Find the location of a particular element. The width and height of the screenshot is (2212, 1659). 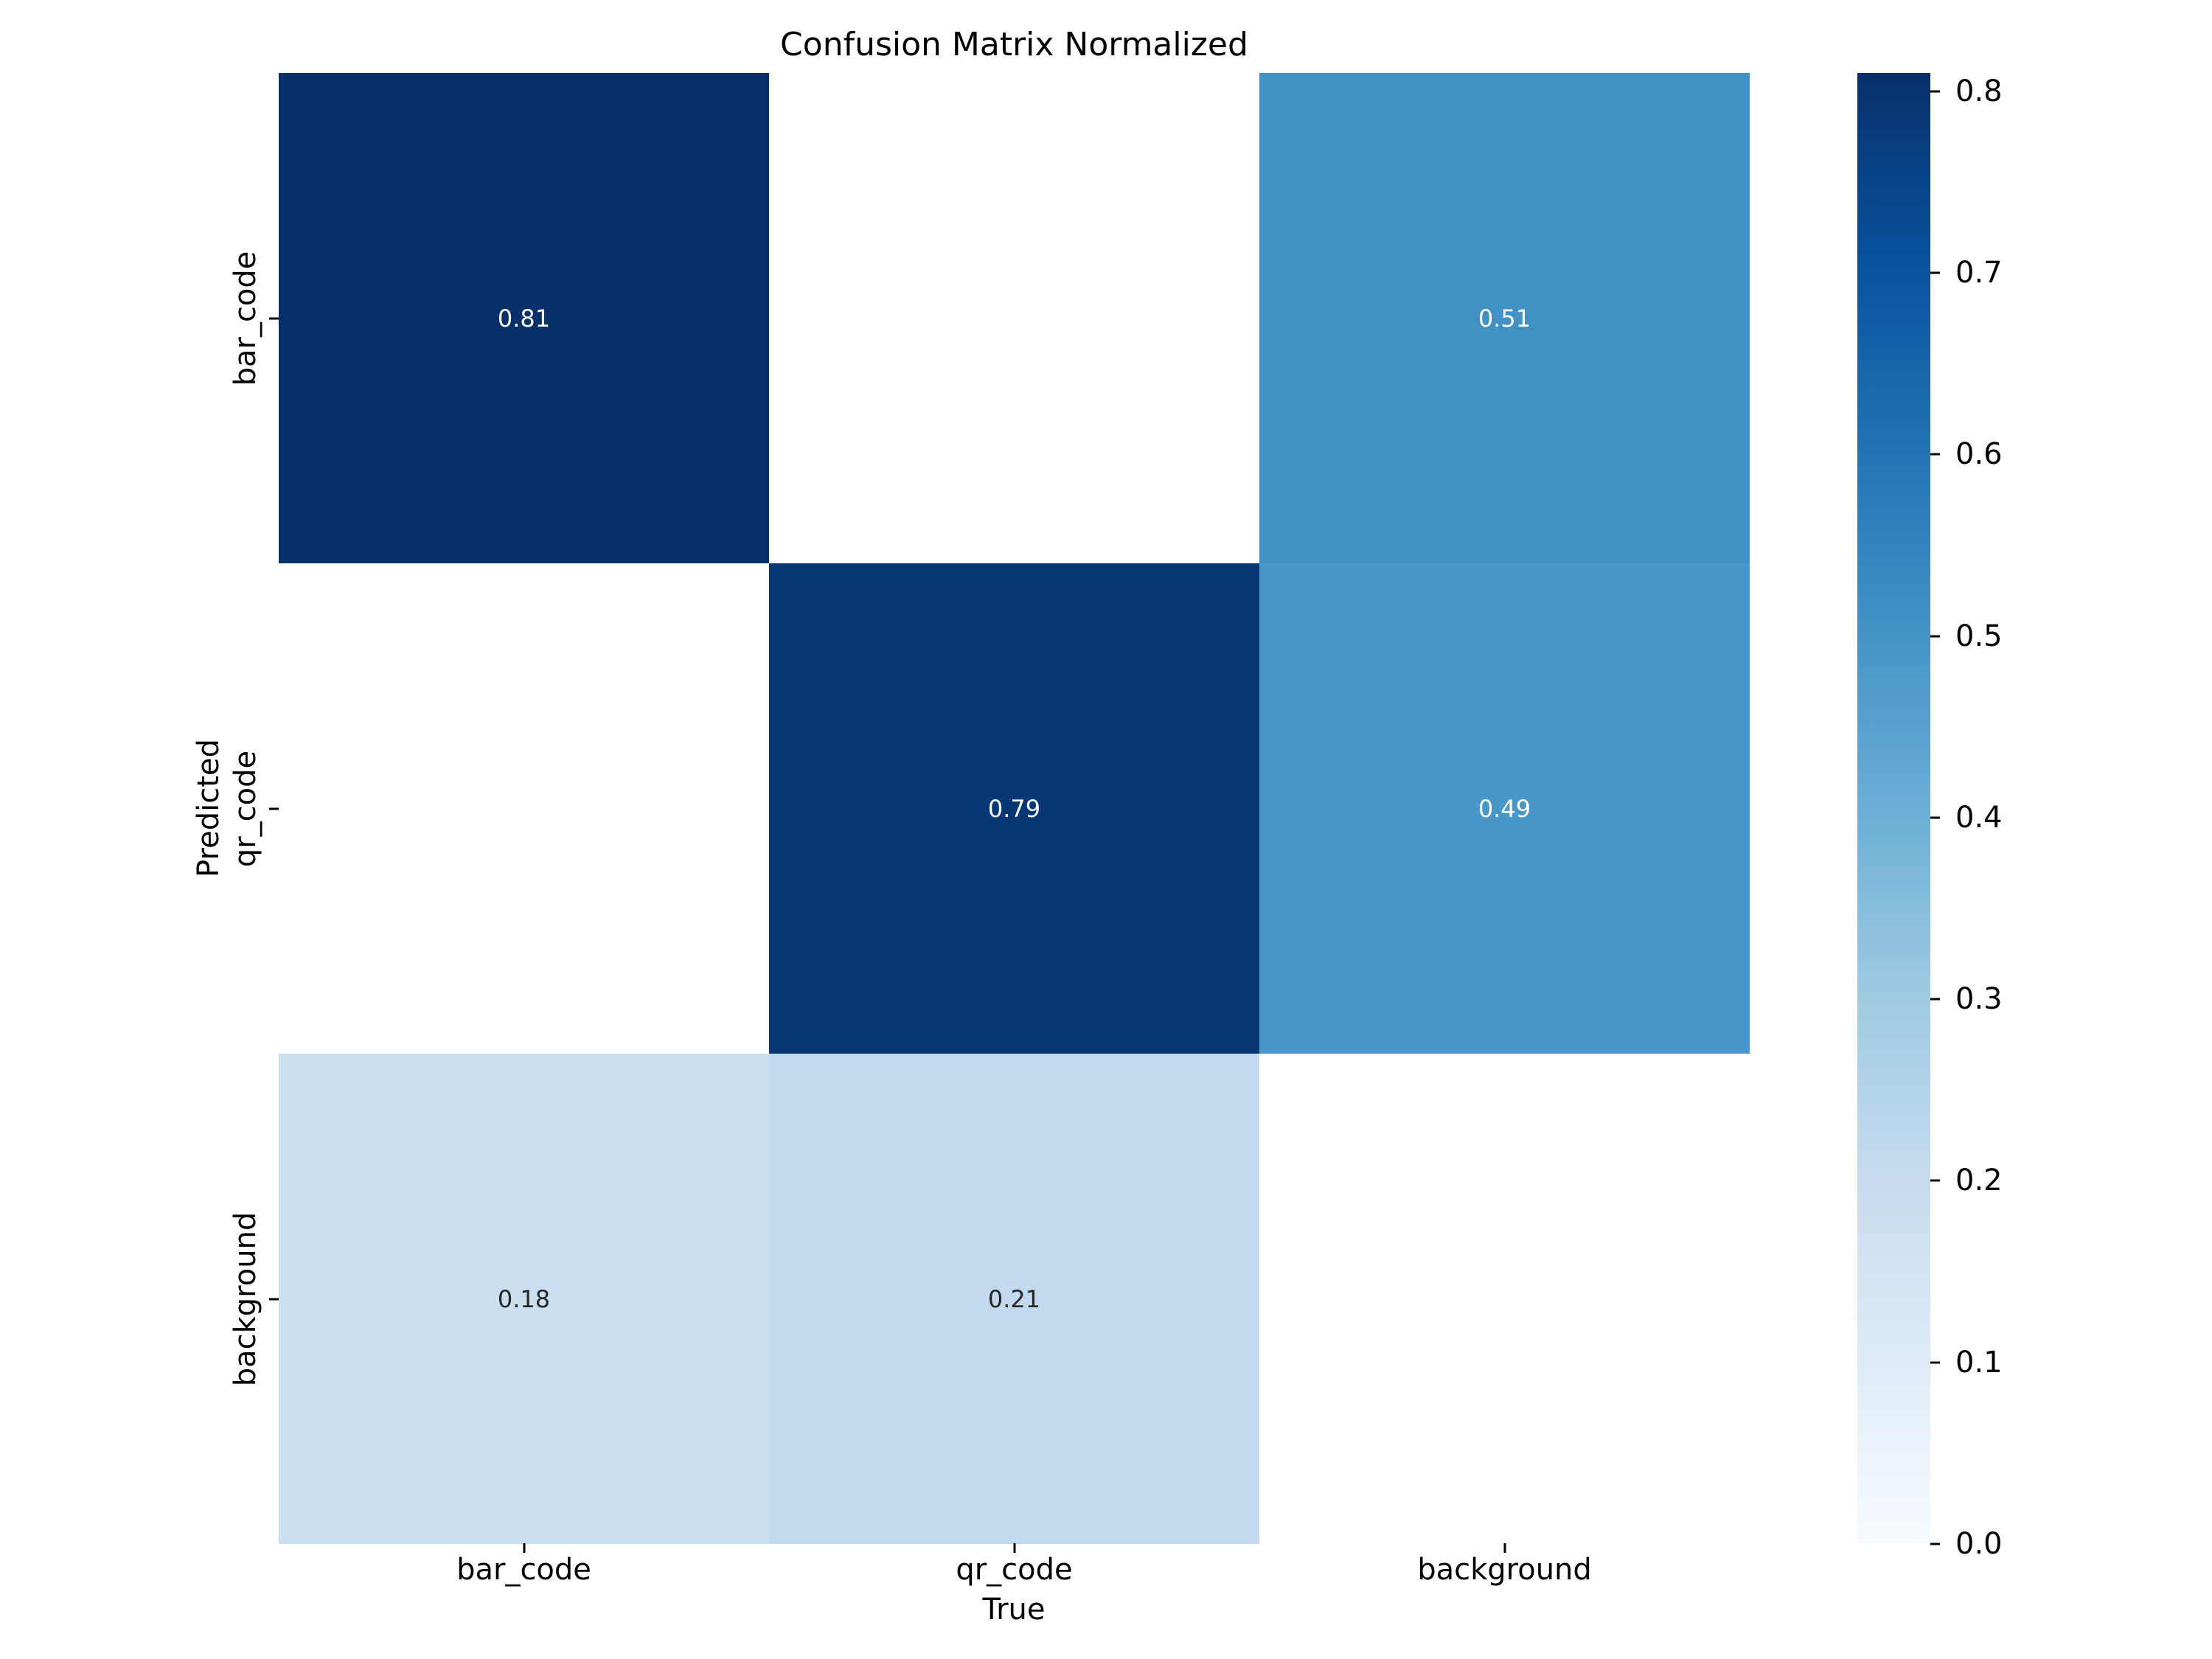

x-axis-label: True is located at coordinates (1014, 1610).